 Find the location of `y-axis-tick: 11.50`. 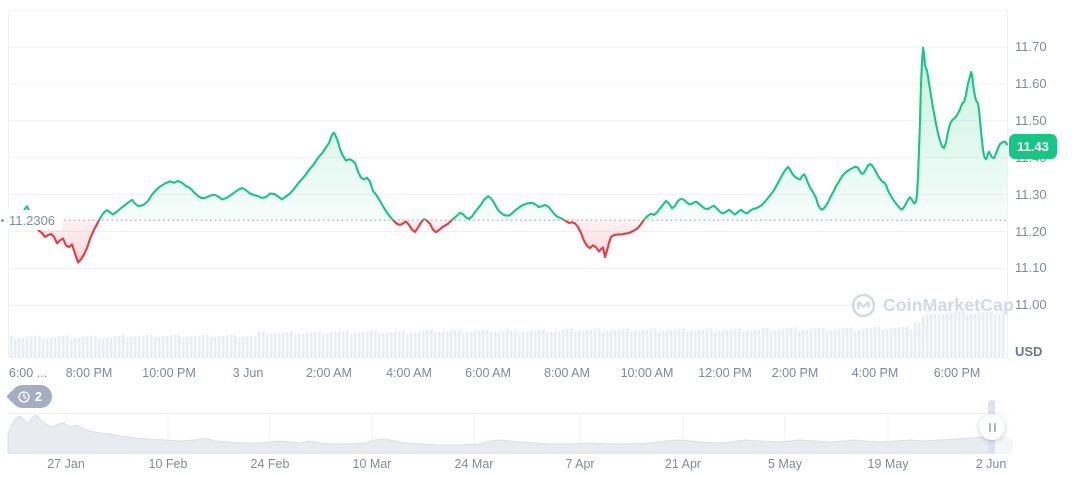

y-axis-tick: 11.50 is located at coordinates (1031, 120).